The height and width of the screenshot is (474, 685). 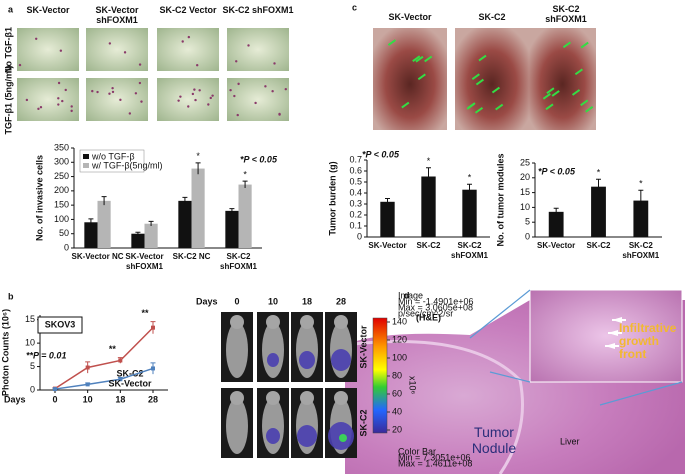 I want to click on front-label: Infiltrative growth front, so click(x=648, y=341).